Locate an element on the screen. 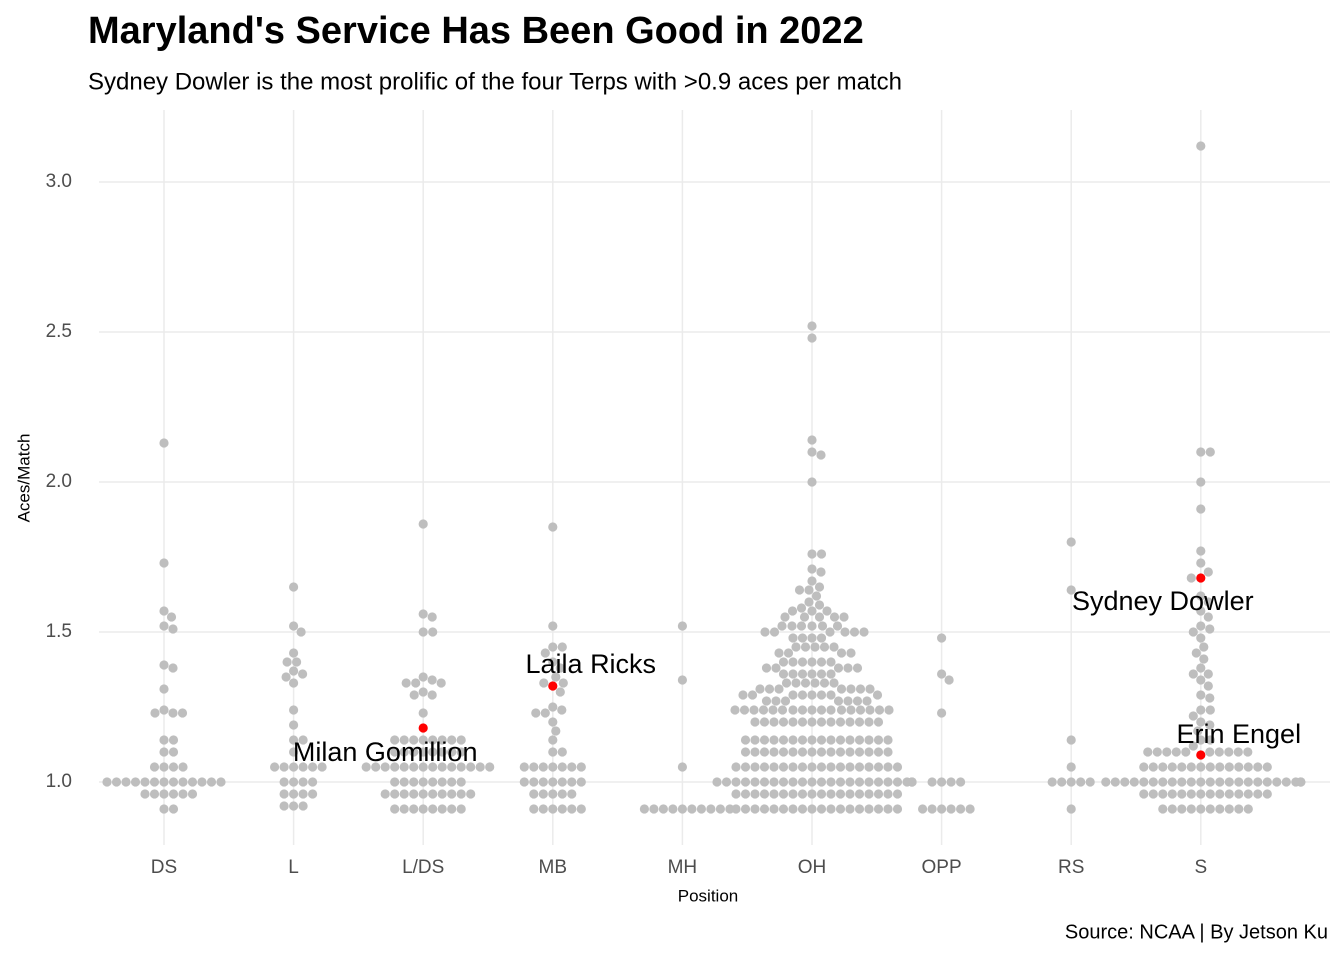 Image resolution: width=1344 pixels, height=960 pixels. x-tick-label: MB is located at coordinates (553, 867).